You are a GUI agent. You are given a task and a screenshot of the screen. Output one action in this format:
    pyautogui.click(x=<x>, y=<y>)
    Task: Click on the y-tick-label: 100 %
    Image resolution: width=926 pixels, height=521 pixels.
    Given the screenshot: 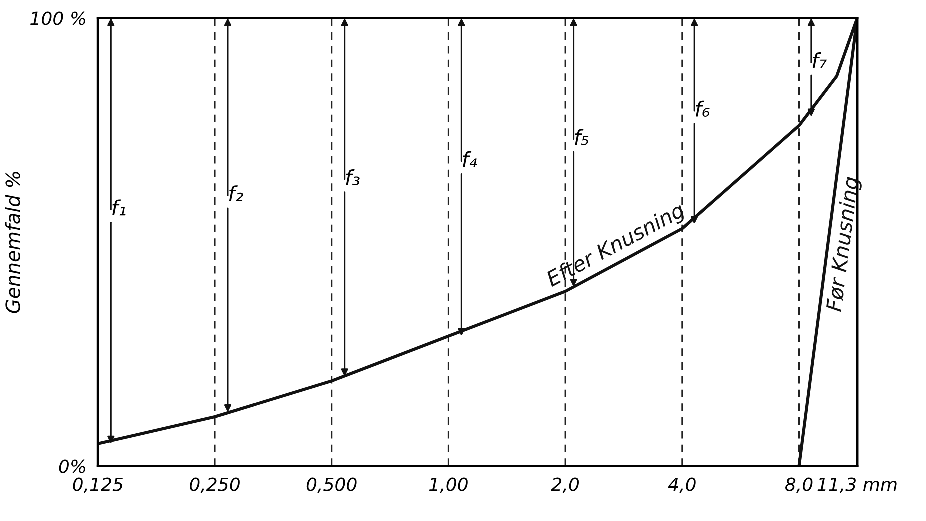 What is the action you would take?
    pyautogui.click(x=58, y=19)
    